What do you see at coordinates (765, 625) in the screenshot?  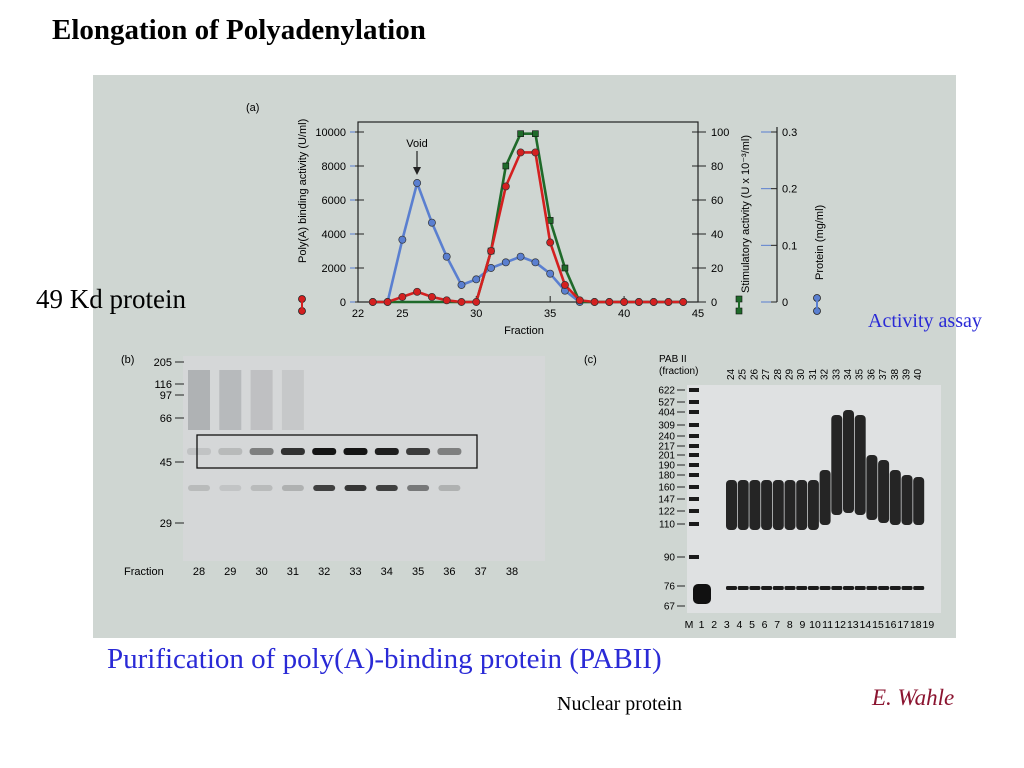 I see `gel-c-lane-label: 6` at bounding box center [765, 625].